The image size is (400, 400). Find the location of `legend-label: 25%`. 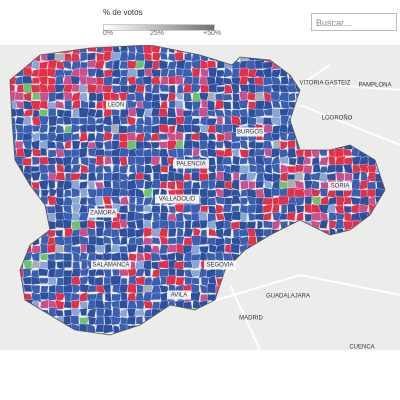

legend-label: 25% is located at coordinates (157, 33).